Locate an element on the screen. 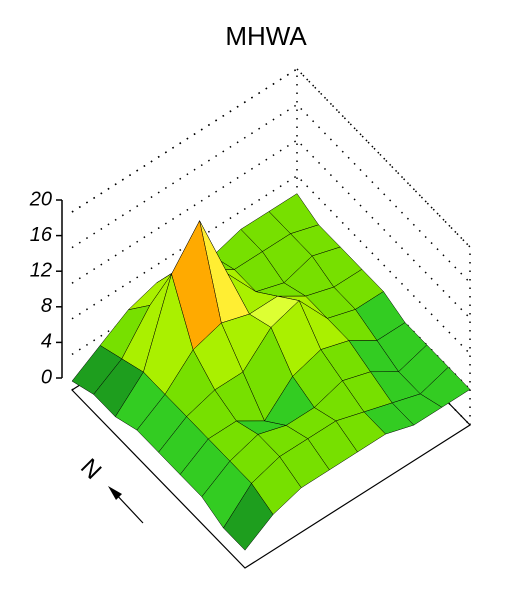  z-tick-label: 16 is located at coordinates (41, 235).